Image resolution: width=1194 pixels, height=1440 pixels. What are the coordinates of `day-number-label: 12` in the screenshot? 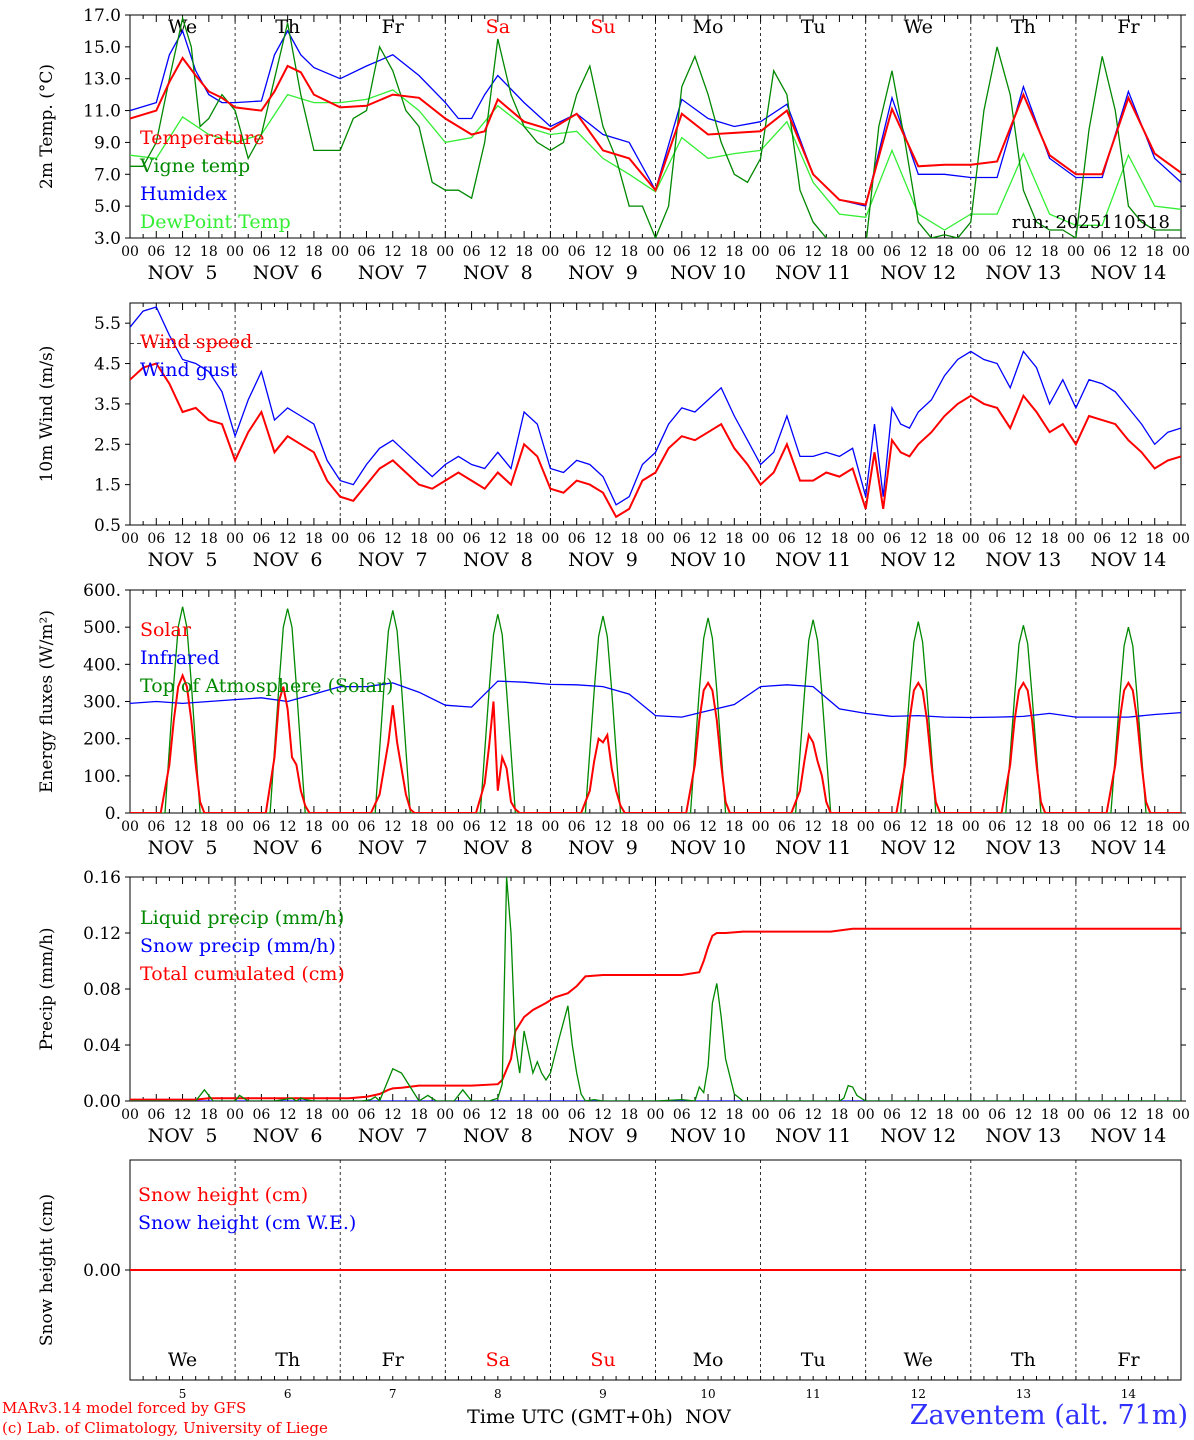 It's located at (918, 1394).